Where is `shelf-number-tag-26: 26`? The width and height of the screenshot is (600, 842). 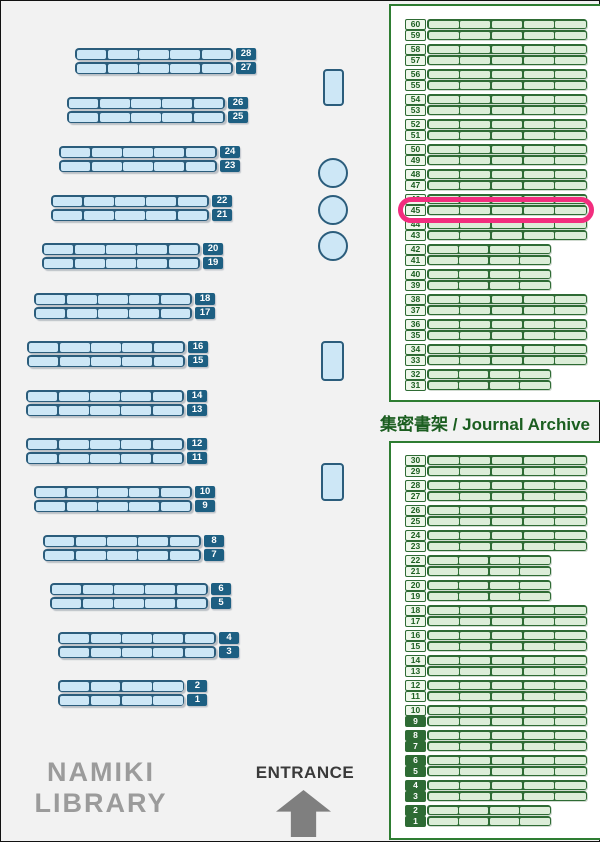
shelf-number-tag-26: 26 is located at coordinates (238, 103).